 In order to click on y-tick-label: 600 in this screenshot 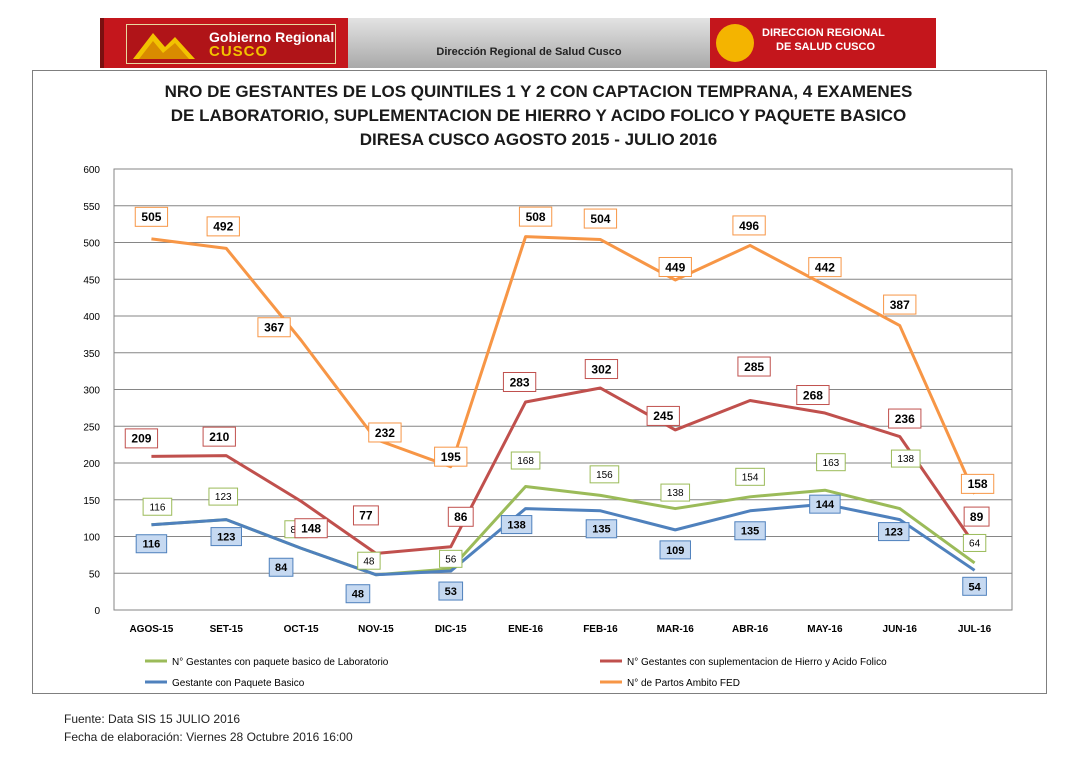, I will do `click(91, 170)`.